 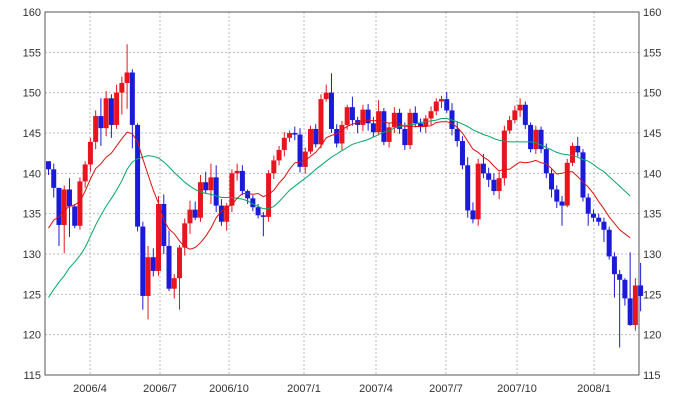 I want to click on y-tick-label-left: 125, so click(x=32, y=295).